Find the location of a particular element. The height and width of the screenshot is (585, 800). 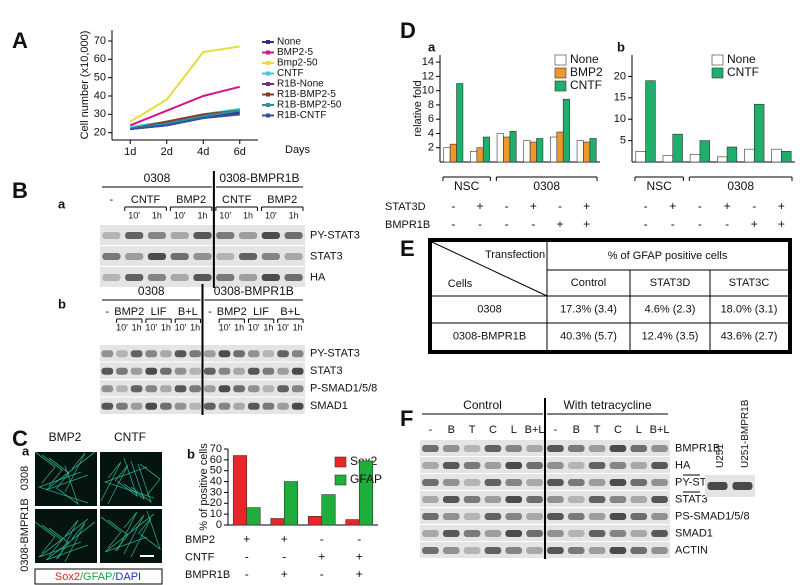

legend-label: GFAP is located at coordinates (366, 479).